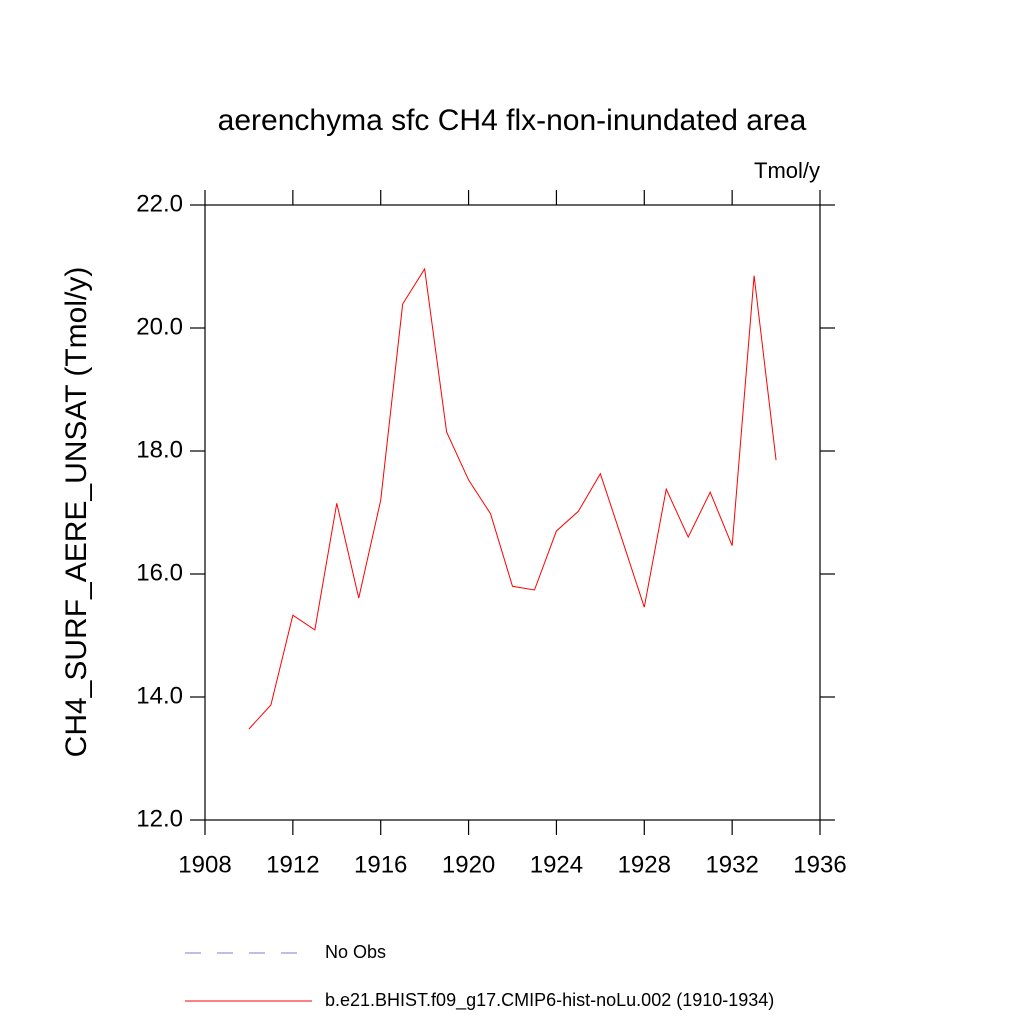 This screenshot has width=1024, height=1024. I want to click on y-axis-label: CH4_SURF_AERE_UNSAT (Tmol/y), so click(76, 512).